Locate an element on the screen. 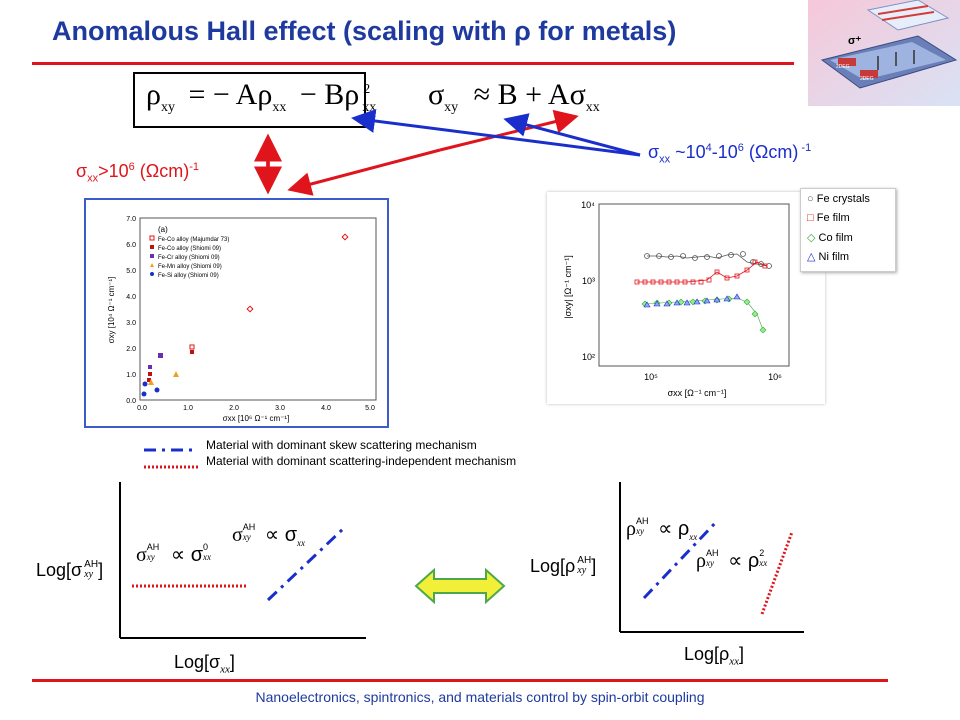 This screenshot has height=720, width=960. svg-text: Fe-Cr alloy (Shiomi 09) is located at coordinates (189, 258).